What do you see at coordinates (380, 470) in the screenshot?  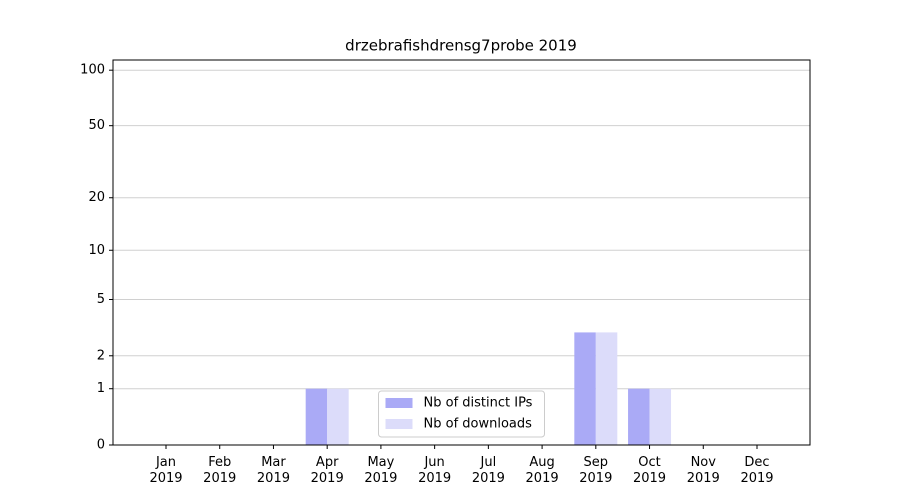 I see `x-tick-label: May 2019` at bounding box center [380, 470].